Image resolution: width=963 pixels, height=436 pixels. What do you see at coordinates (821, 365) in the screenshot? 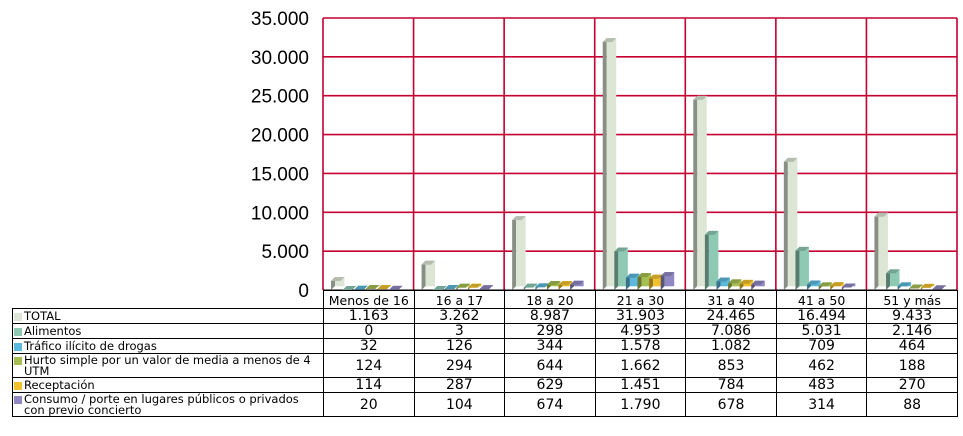
I see `data-label: 462` at bounding box center [821, 365].